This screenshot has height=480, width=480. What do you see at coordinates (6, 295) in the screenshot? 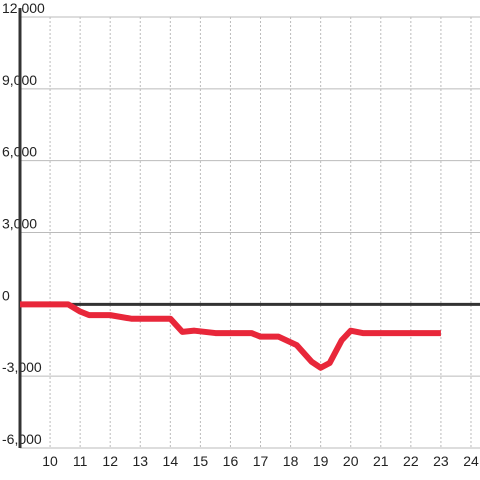
I see `y-tick-label: 0` at bounding box center [6, 295].